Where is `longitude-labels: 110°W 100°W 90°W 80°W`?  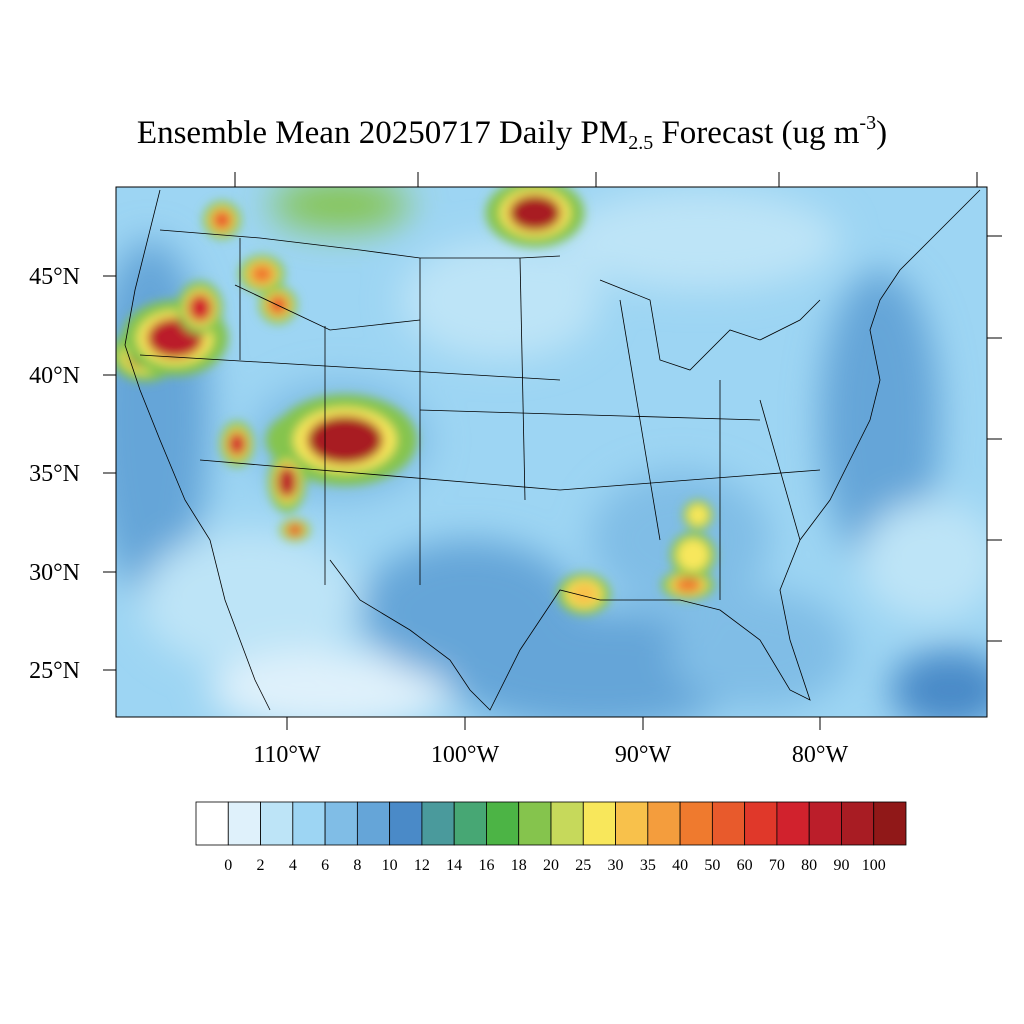
longitude-labels: 110°W 100°W 90°W 80°W is located at coordinates (550, 755).